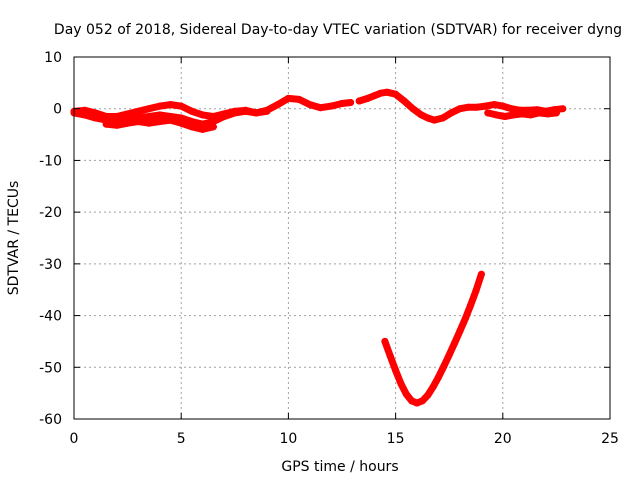 This screenshot has height=480, width=640. Describe the element at coordinates (50, 368) in the screenshot. I see `y-tick-label: -50` at that location.